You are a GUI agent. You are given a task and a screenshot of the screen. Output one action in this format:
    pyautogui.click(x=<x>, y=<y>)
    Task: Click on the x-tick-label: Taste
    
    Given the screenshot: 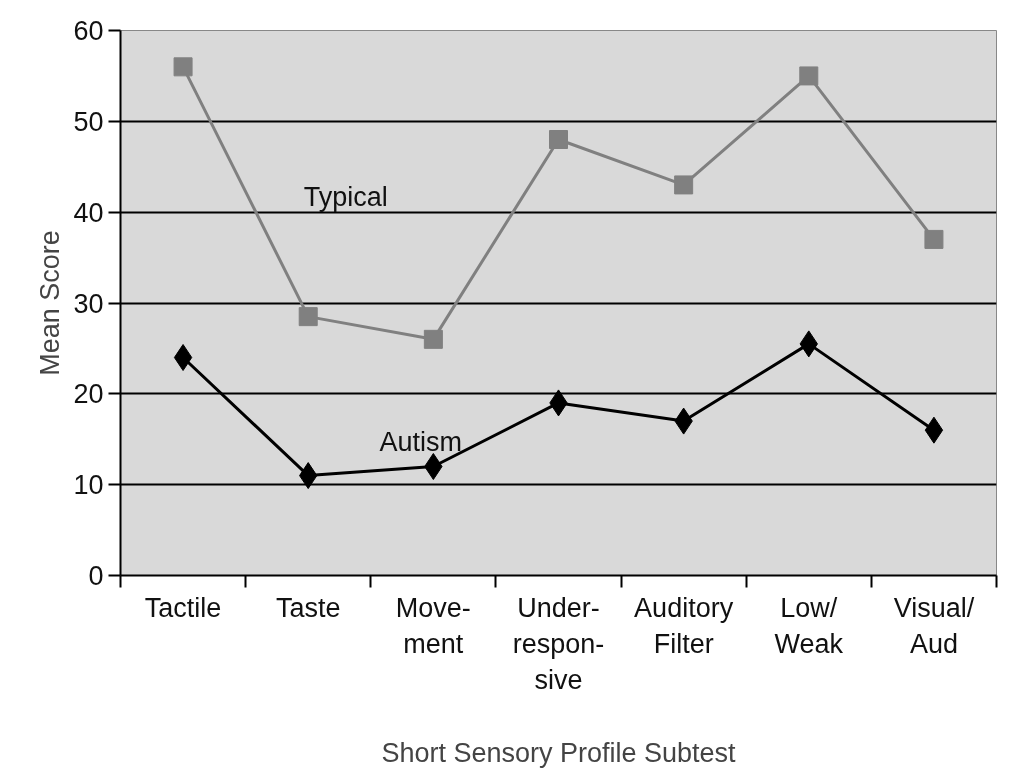 What is the action you would take?
    pyautogui.click(x=308, y=607)
    